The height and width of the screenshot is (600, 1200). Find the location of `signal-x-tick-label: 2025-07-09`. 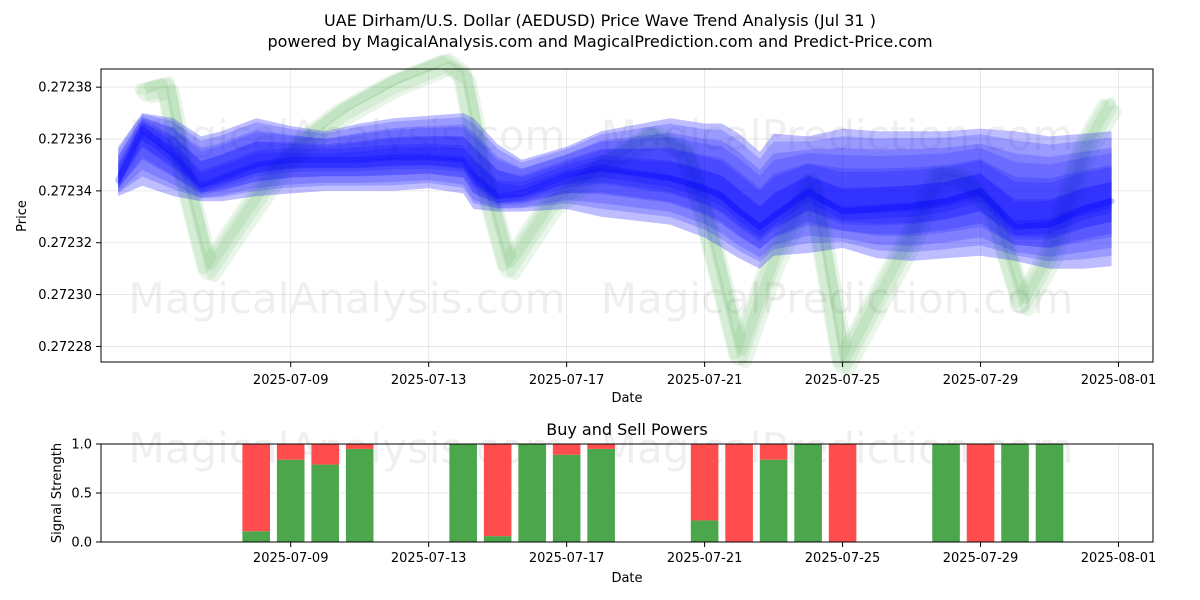

signal-x-tick-label: 2025-07-09 is located at coordinates (291, 558).